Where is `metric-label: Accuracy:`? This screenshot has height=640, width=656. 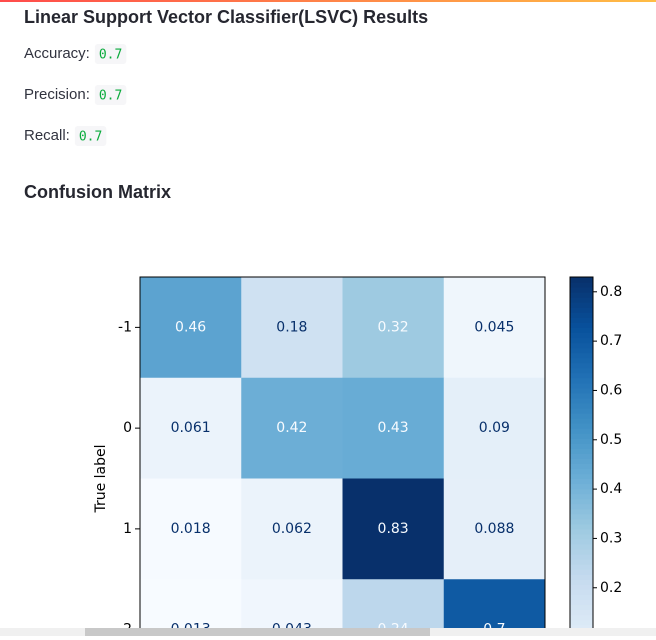 metric-label: Accuracy: is located at coordinates (57, 53).